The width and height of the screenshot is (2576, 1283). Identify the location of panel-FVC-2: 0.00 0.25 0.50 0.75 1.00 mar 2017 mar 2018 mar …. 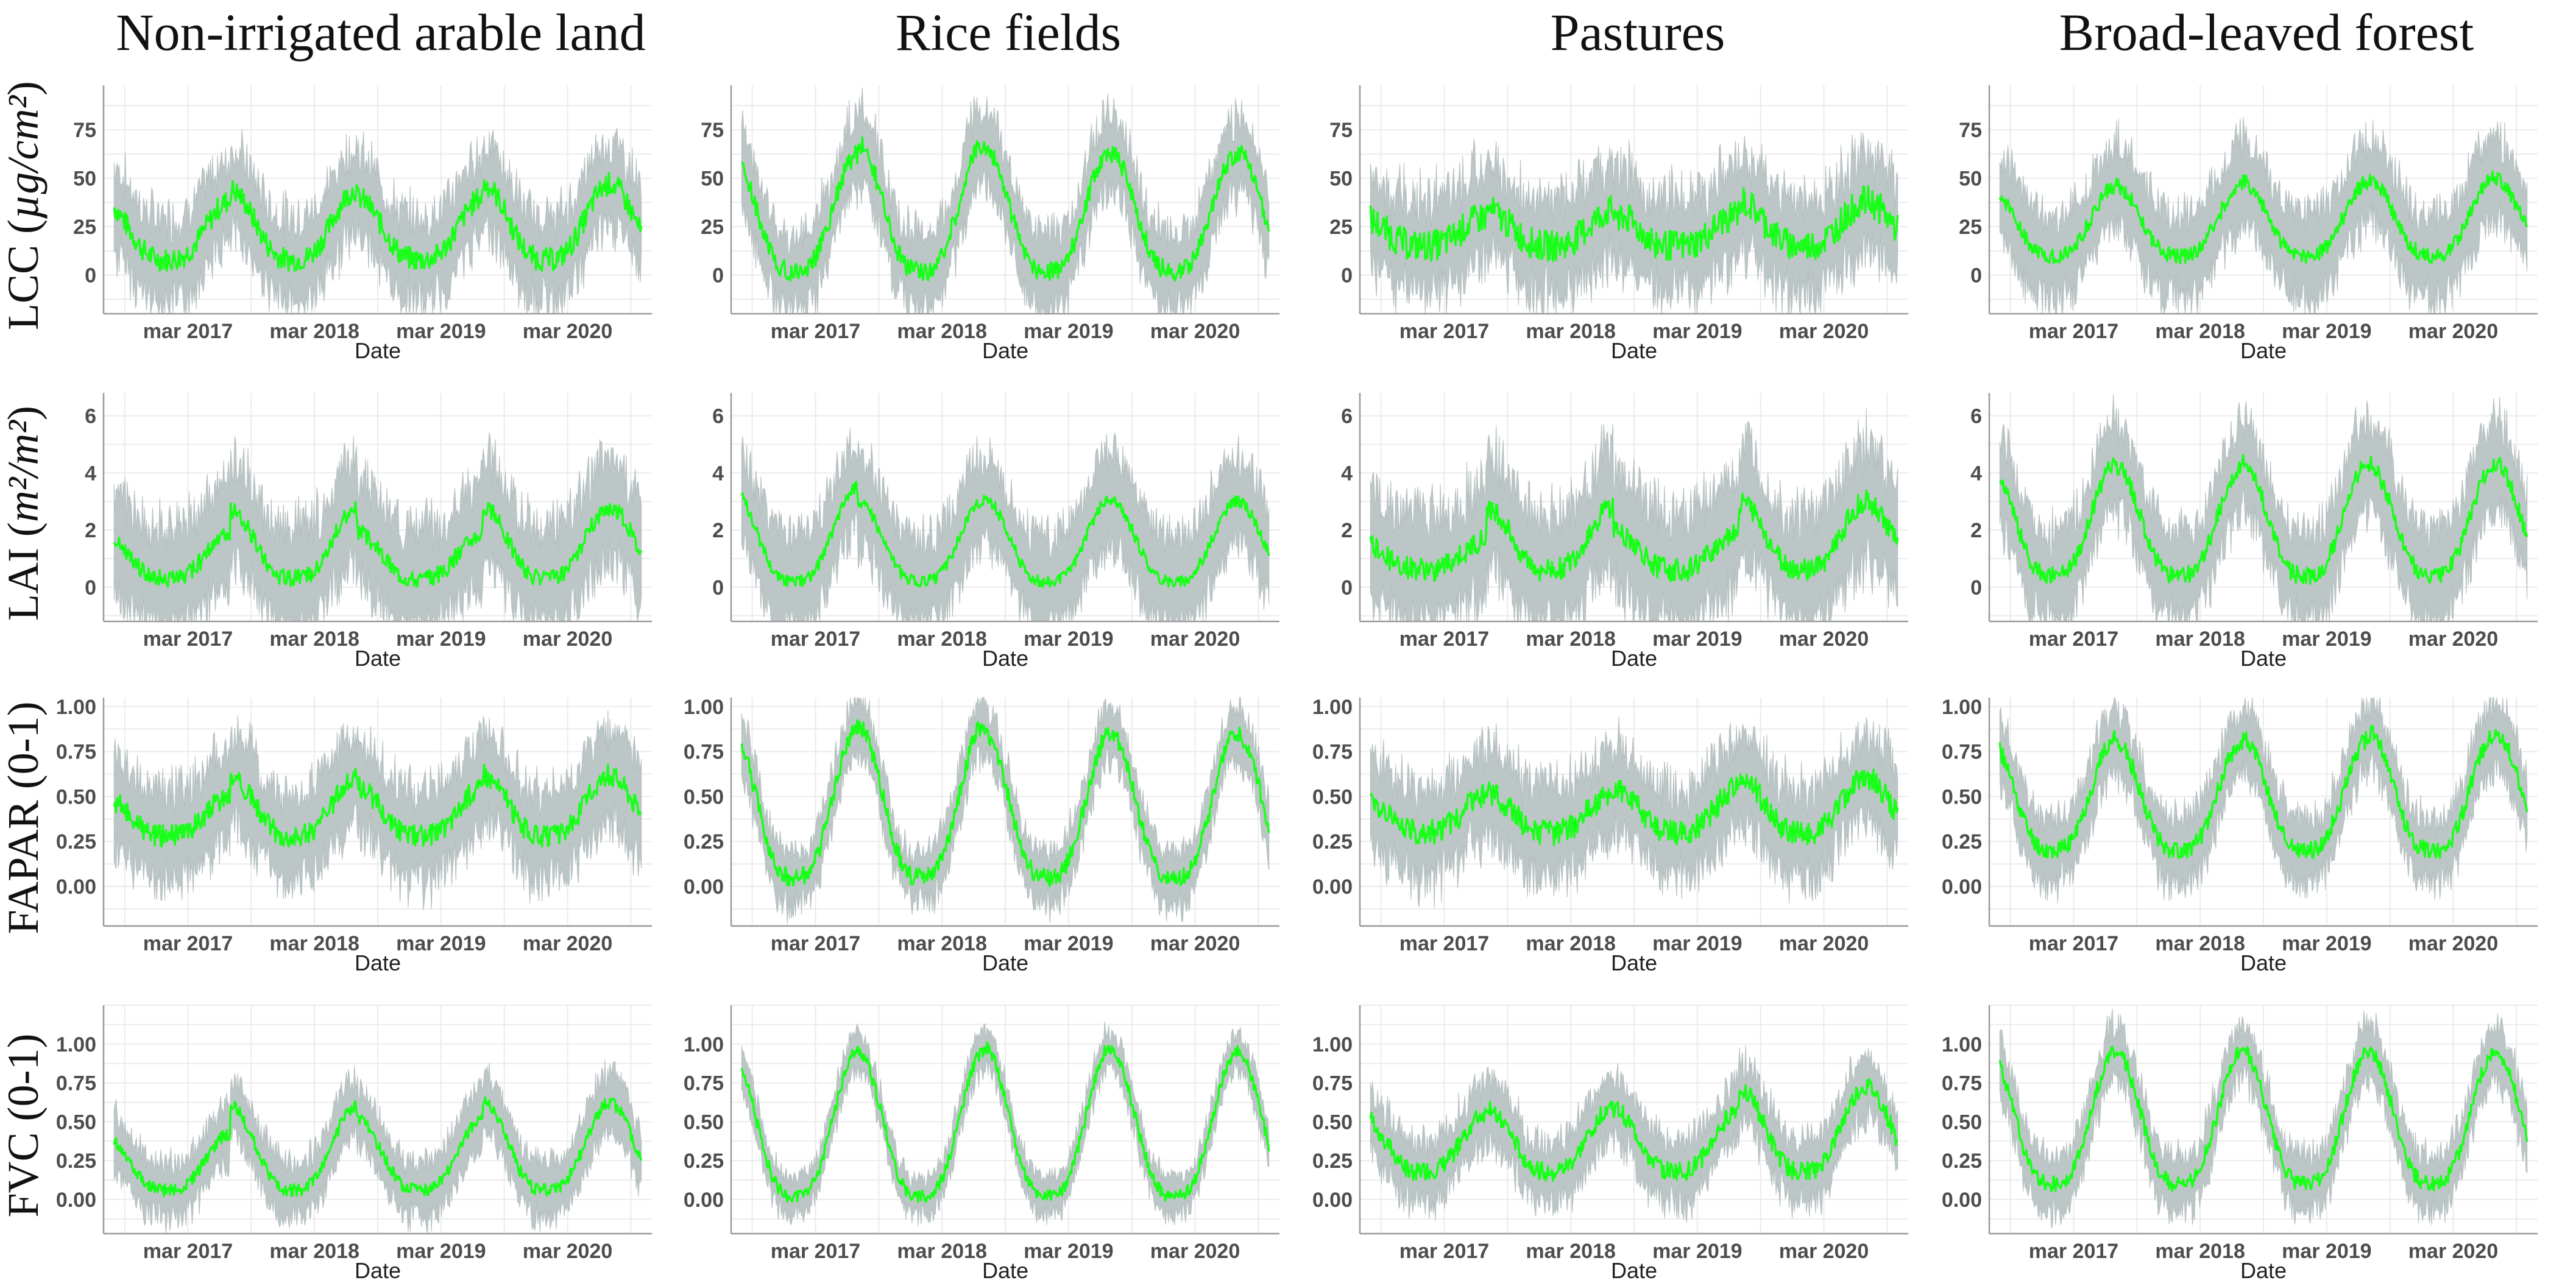
(1610, 1144).